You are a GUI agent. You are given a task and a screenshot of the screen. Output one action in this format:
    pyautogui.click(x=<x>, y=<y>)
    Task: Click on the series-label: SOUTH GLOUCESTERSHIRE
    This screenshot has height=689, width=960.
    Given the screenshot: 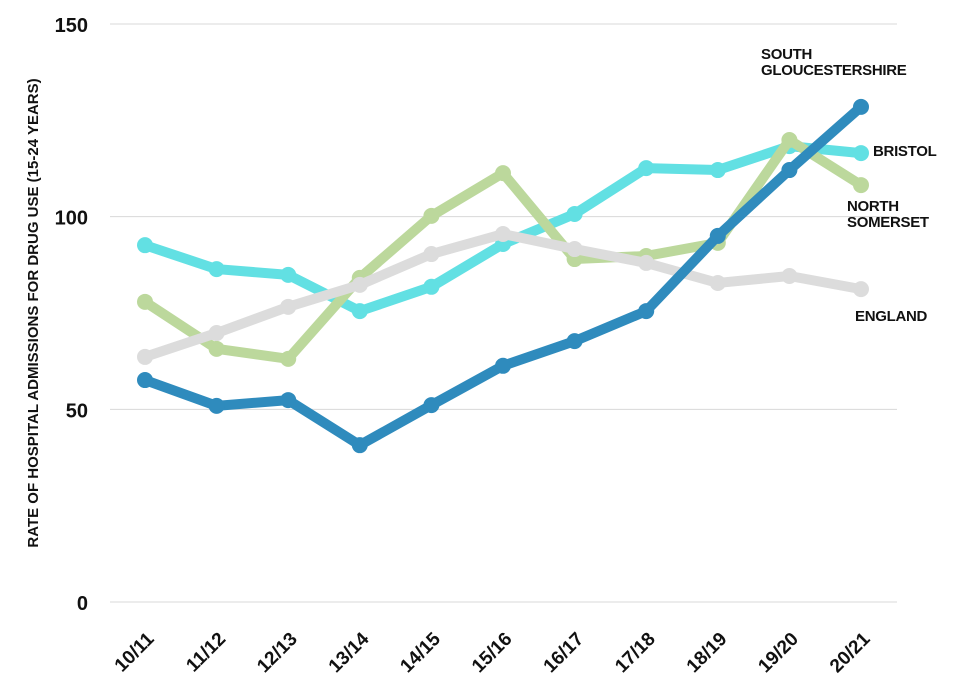 What is the action you would take?
    pyautogui.click(x=834, y=62)
    